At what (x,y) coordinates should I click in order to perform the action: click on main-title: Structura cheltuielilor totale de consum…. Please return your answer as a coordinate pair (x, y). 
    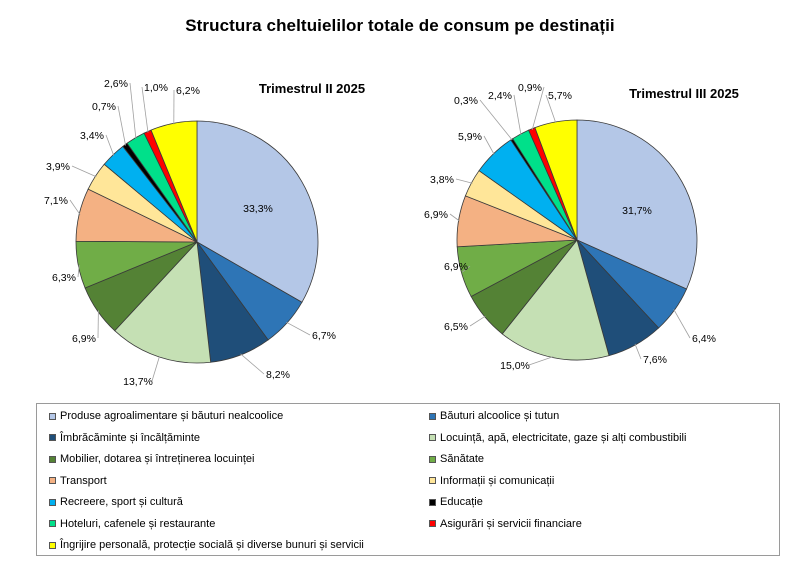
    Looking at the image, I should click on (400, 25).